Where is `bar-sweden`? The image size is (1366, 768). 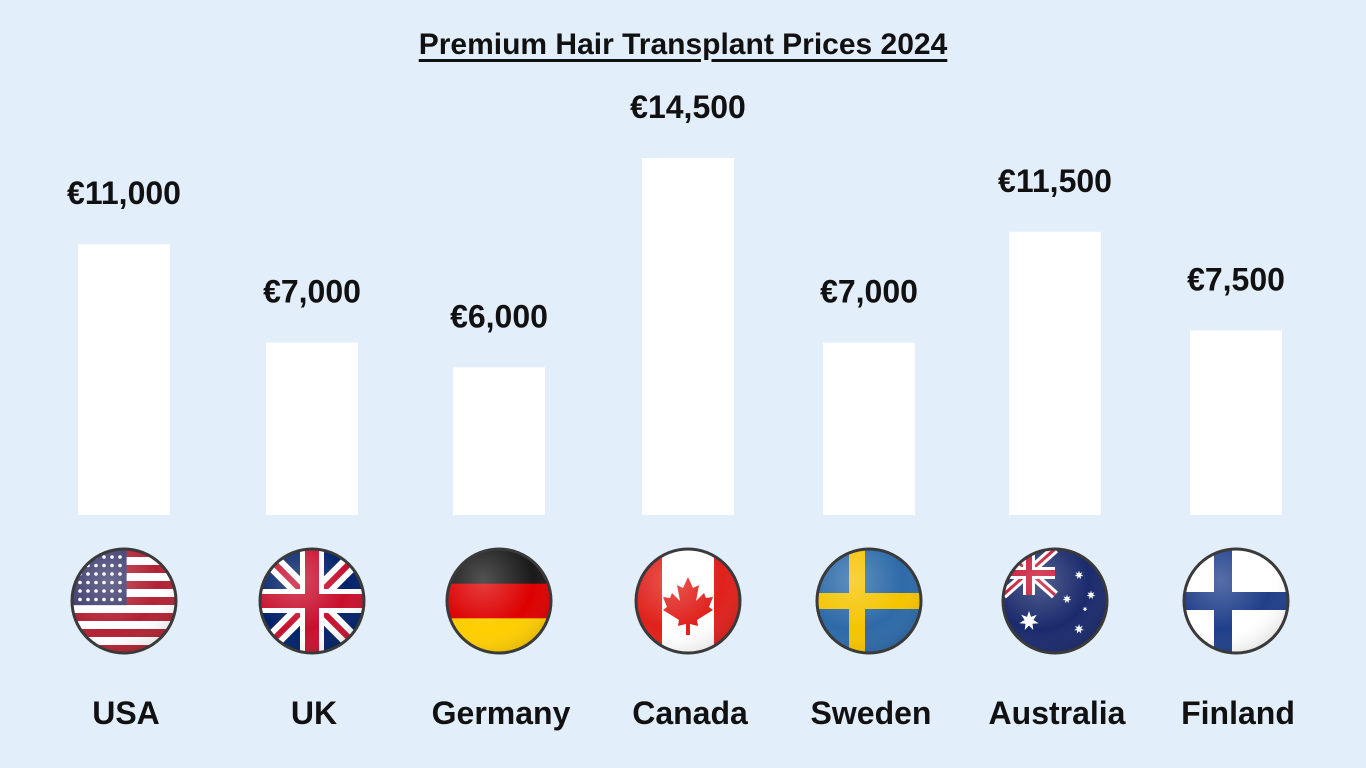 bar-sweden is located at coordinates (869, 428).